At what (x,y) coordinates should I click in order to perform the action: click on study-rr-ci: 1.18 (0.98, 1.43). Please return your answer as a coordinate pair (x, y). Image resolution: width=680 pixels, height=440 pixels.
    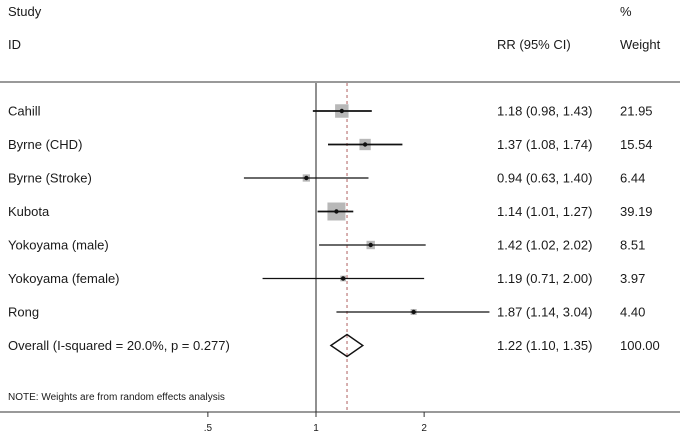
    Looking at the image, I should click on (544, 111).